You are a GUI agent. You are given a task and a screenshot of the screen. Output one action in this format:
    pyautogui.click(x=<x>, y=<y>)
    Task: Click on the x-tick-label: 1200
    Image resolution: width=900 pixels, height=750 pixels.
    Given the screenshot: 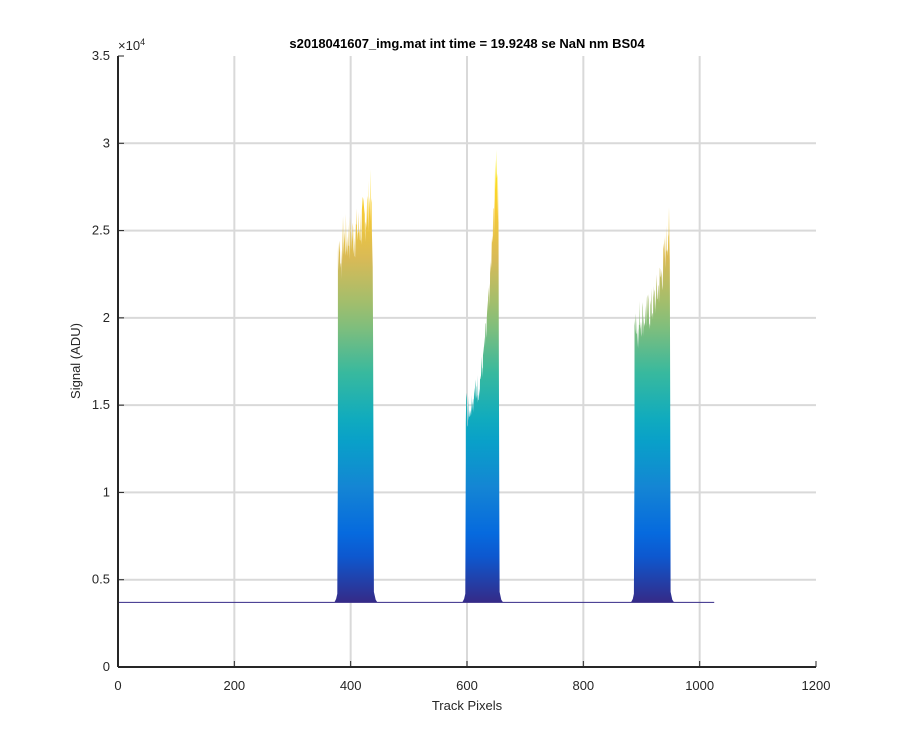 What is the action you would take?
    pyautogui.click(x=816, y=685)
    